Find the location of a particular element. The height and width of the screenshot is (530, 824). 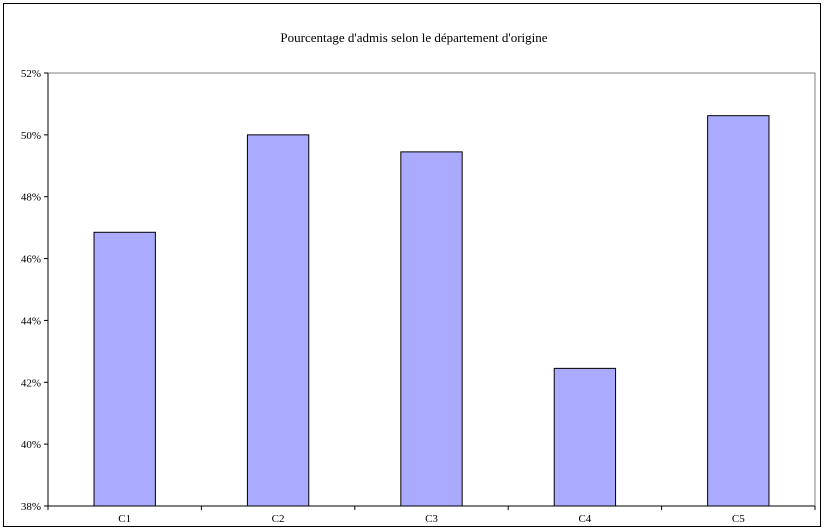

y-tick-label: 42% is located at coordinates (31, 383).